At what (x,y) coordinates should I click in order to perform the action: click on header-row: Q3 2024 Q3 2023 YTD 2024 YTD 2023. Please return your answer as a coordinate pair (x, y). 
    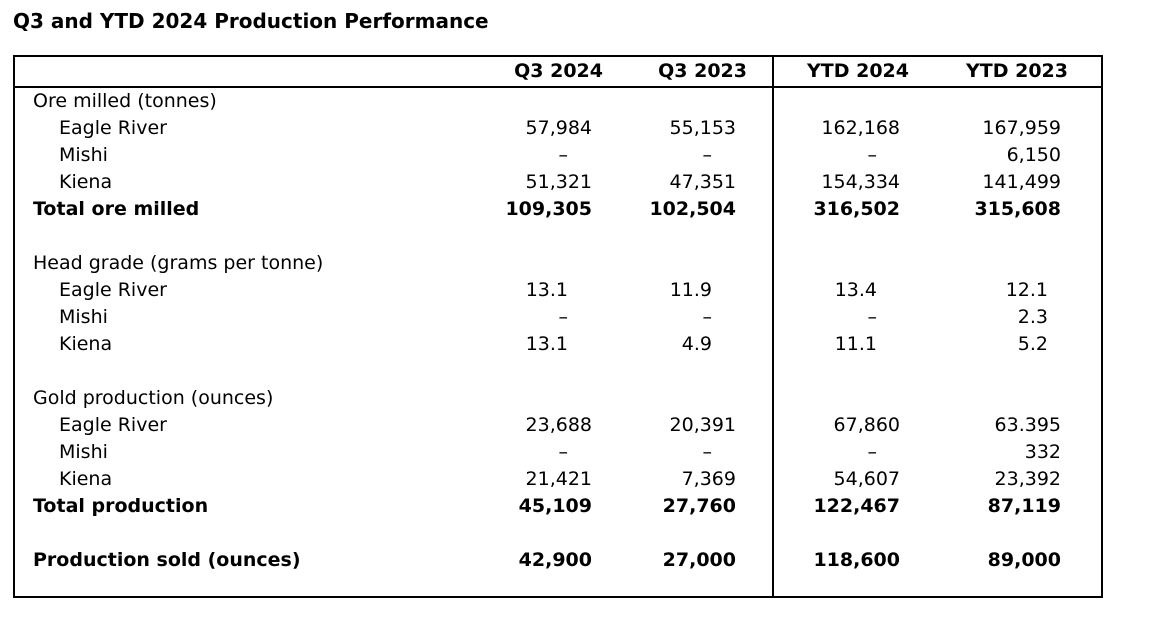
    Looking at the image, I should click on (558, 72).